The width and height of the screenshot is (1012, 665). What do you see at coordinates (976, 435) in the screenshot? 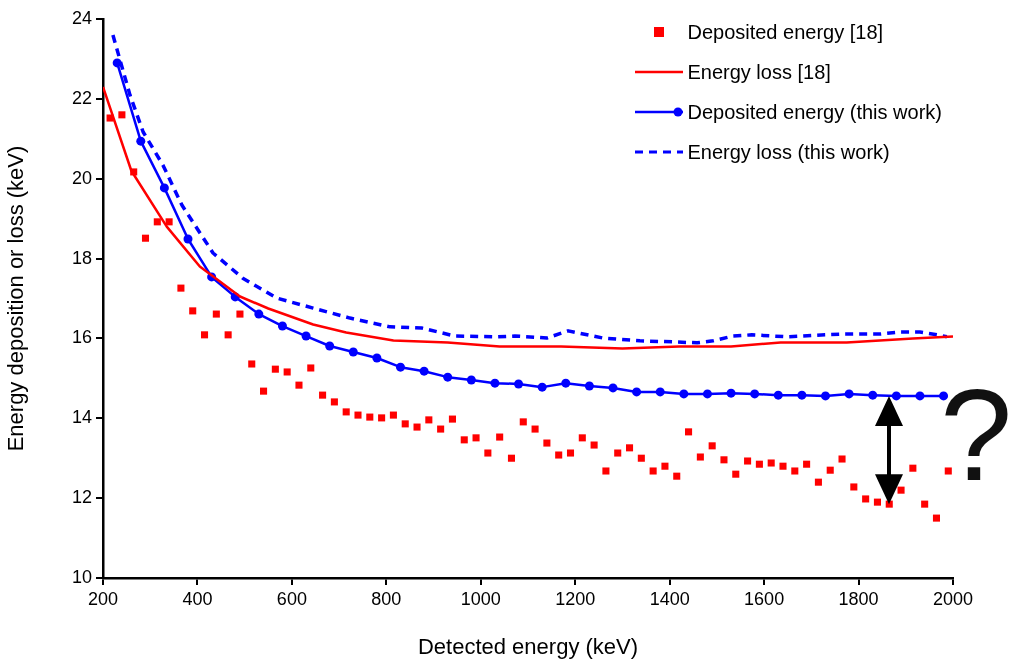
I see `annotation: ?` at bounding box center [976, 435].